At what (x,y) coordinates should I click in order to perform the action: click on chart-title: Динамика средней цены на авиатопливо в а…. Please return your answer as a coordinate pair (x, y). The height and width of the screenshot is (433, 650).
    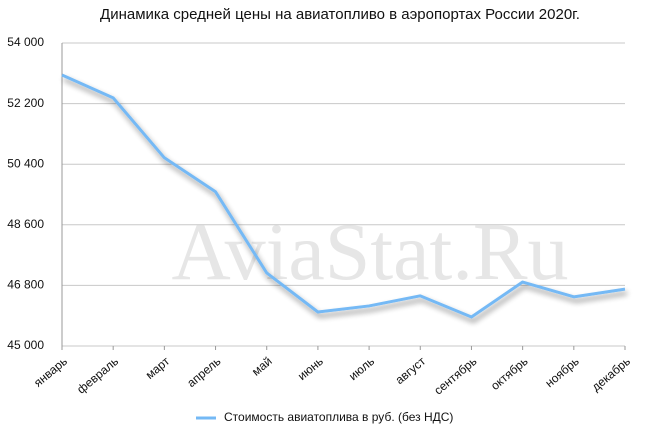
    Looking at the image, I should click on (340, 14).